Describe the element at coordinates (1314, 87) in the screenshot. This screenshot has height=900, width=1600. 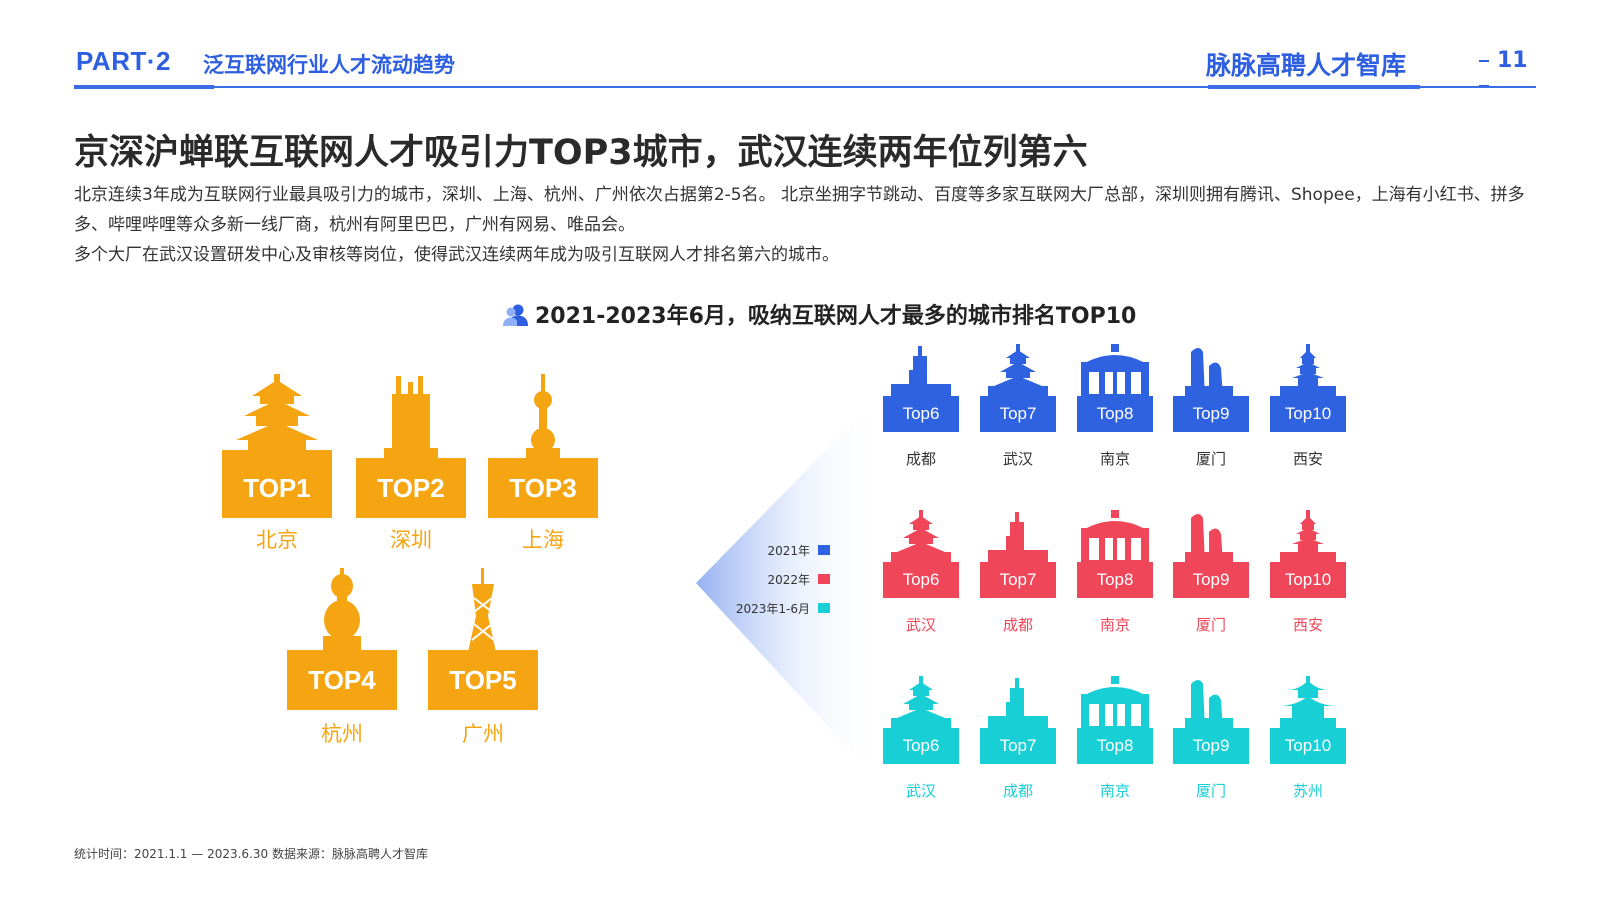
I see `header-rule-accent-right` at that location.